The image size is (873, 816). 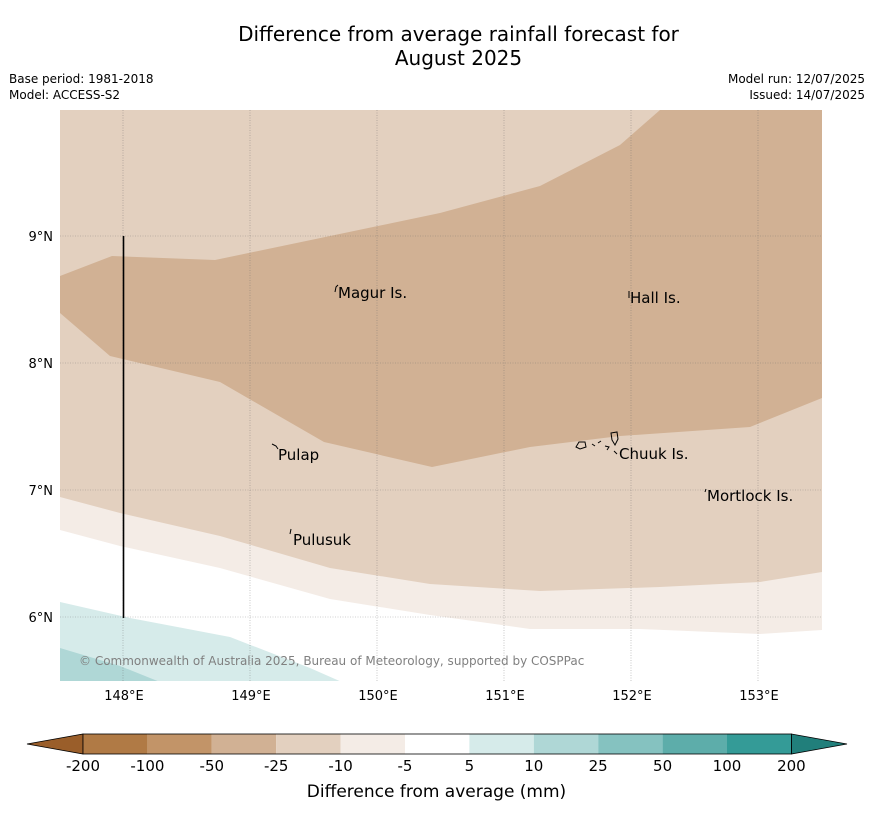 I want to click on colorbar-extend-low, so click(x=55, y=744).